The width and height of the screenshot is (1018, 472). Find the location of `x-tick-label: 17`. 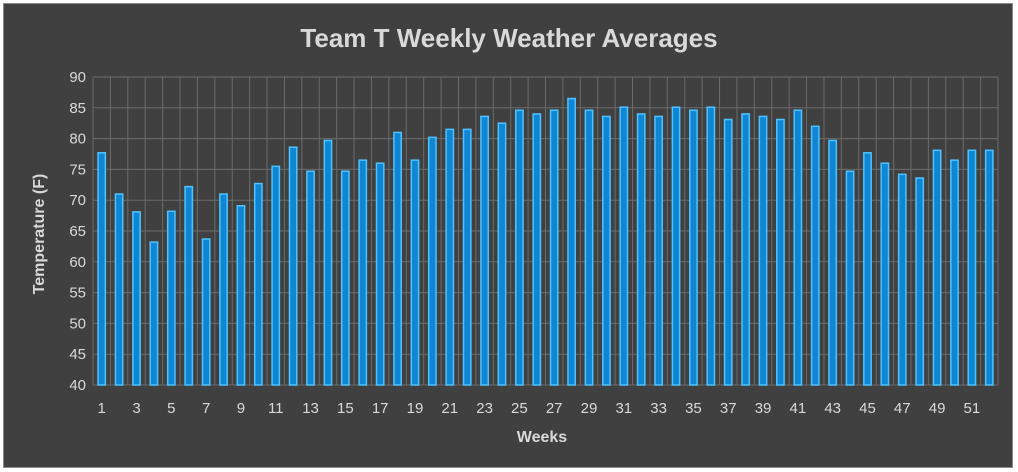

x-tick-label: 17 is located at coordinates (380, 408).